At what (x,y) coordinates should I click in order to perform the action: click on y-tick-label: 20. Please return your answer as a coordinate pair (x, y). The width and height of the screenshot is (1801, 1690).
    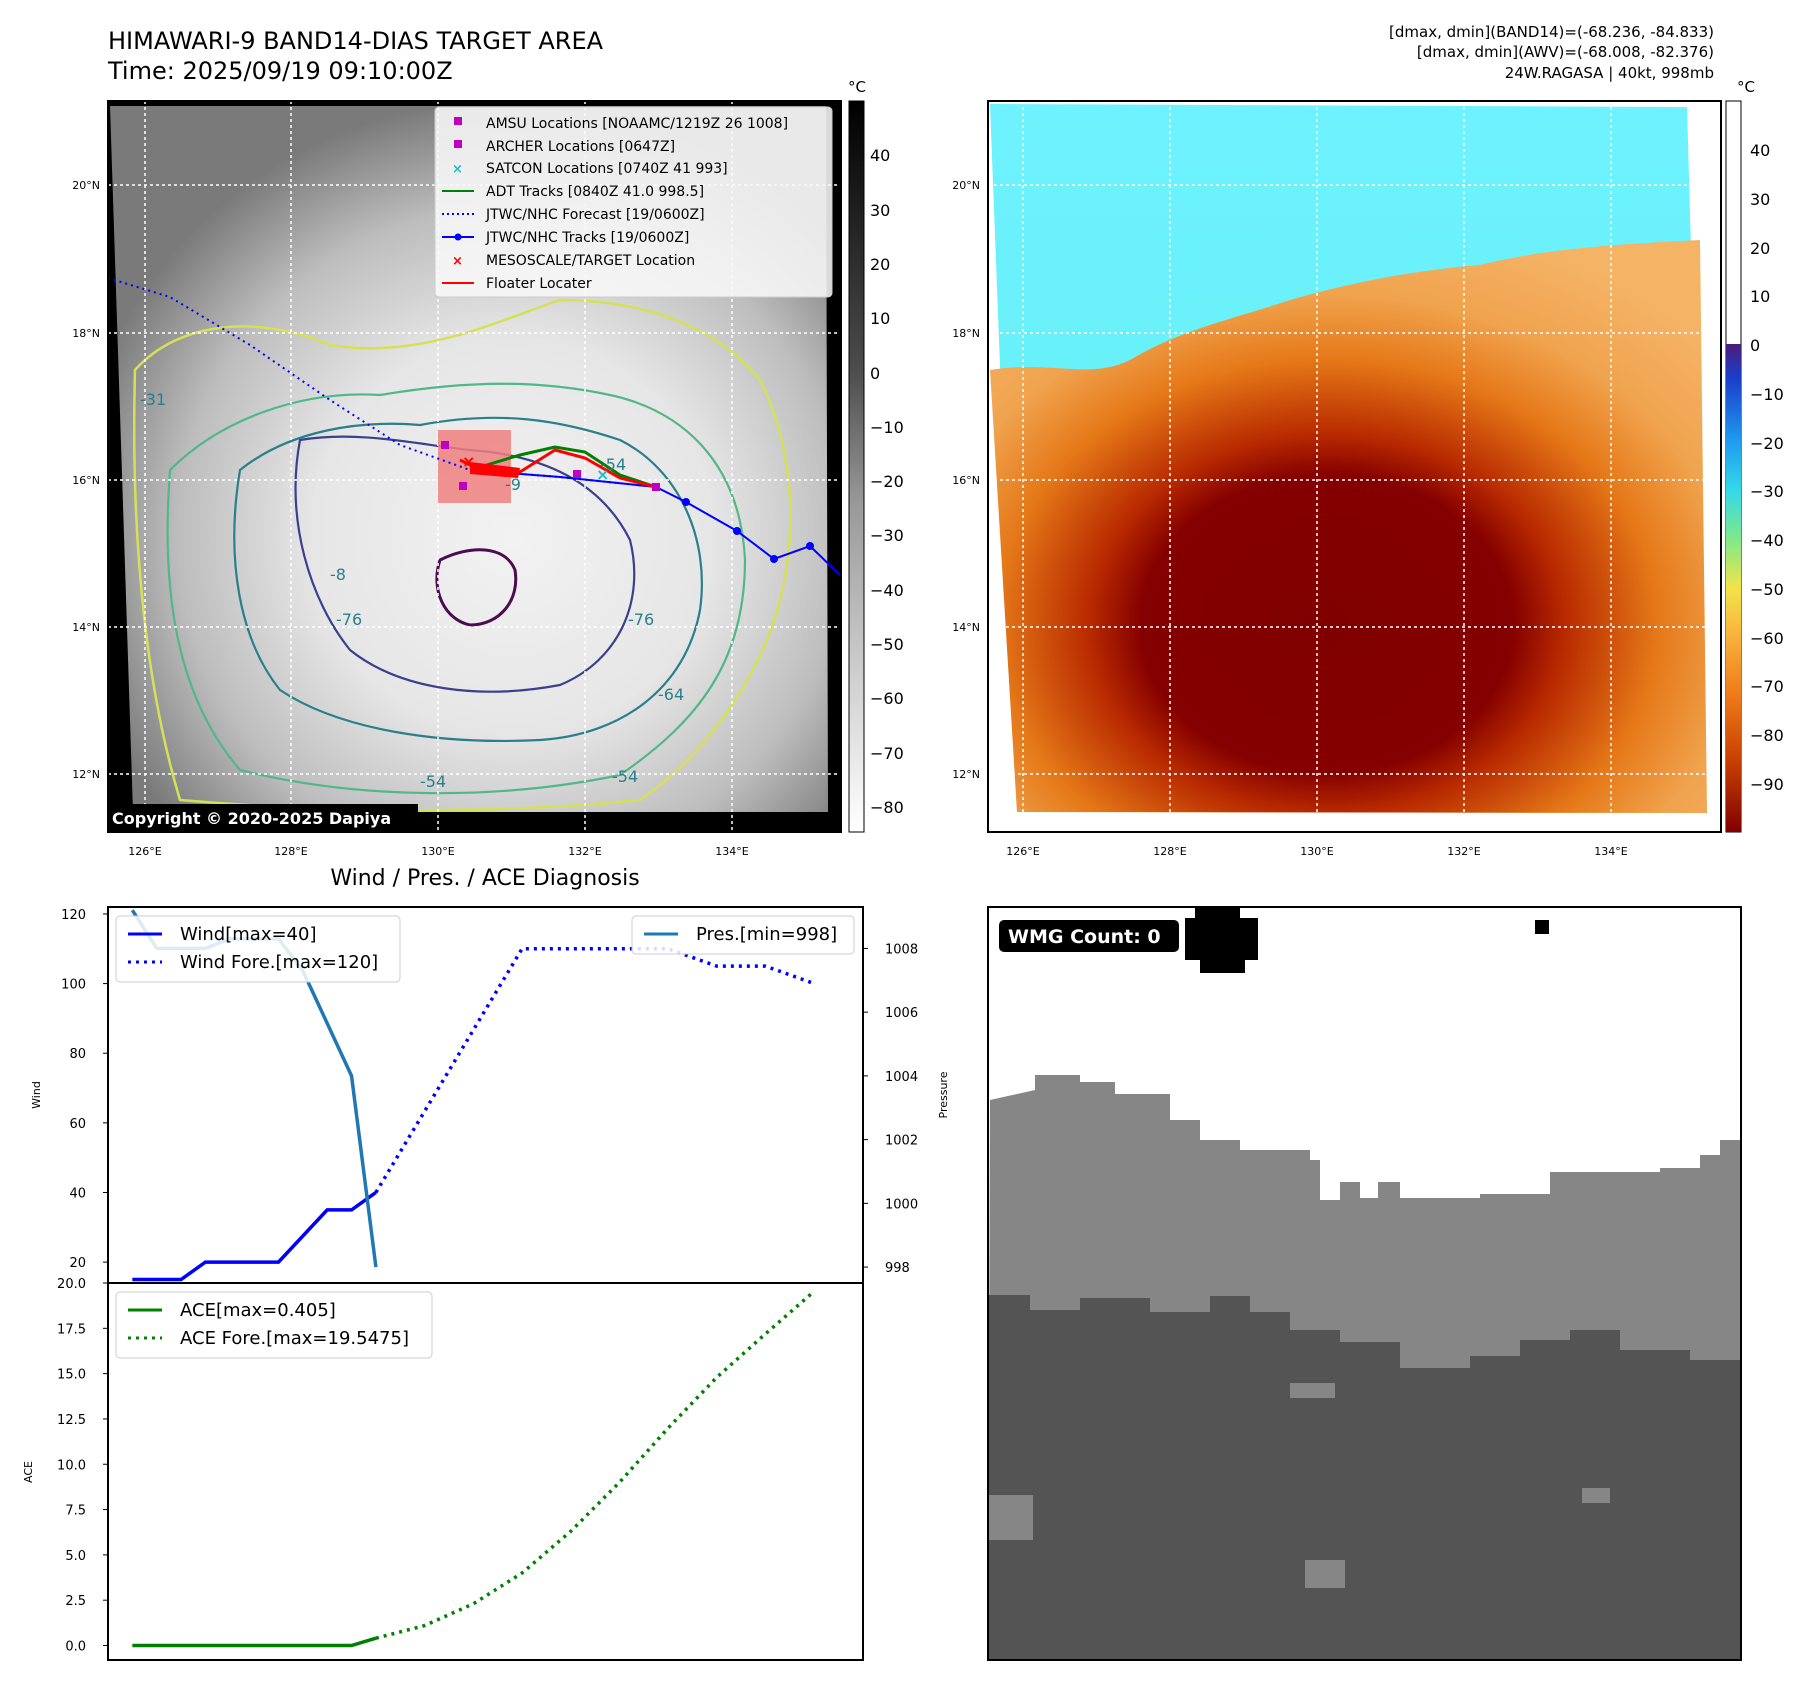
    Looking at the image, I should click on (77, 1263).